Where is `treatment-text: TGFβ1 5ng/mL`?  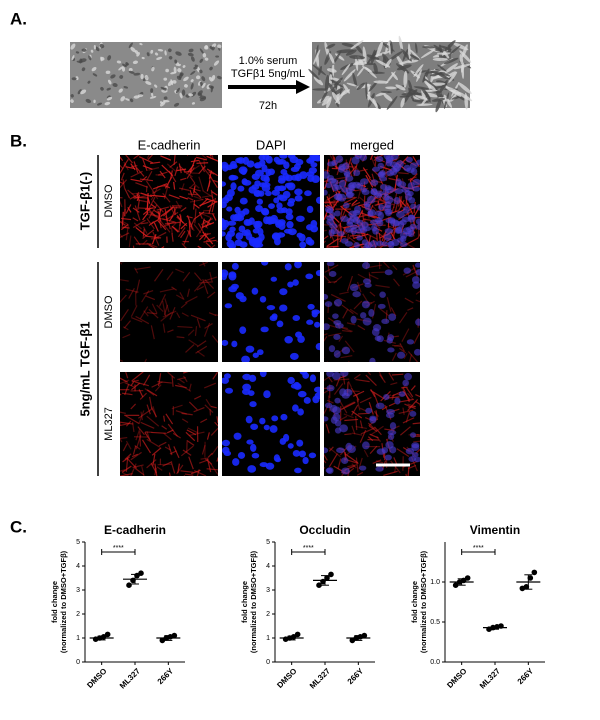
treatment-text: TGFβ1 5ng/mL is located at coordinates (268, 74).